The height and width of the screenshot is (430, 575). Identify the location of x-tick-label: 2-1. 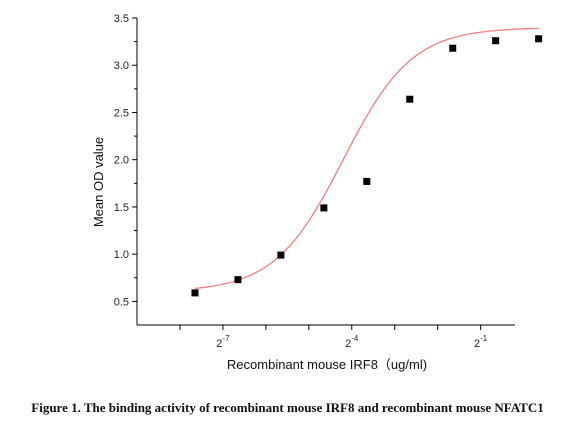
(481, 342).